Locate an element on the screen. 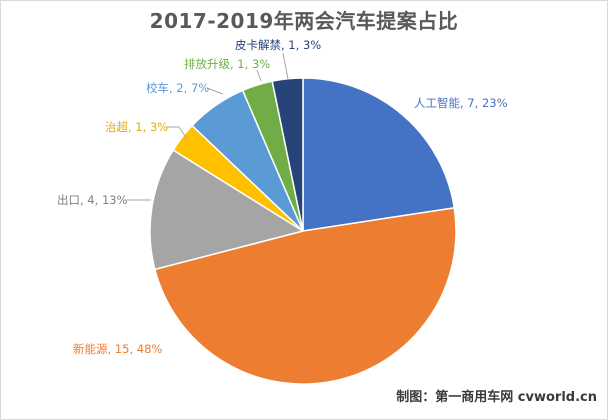  slice-data-label: 治超, 1, 3% is located at coordinates (136, 127).